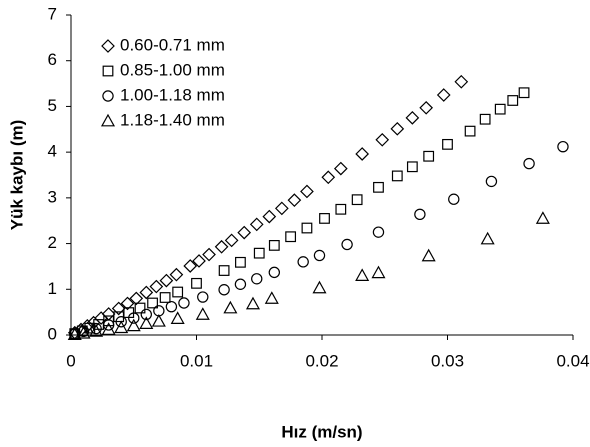 The height and width of the screenshot is (447, 590). I want to click on legend-label: 0.85-1.00 mm, so click(172, 69).